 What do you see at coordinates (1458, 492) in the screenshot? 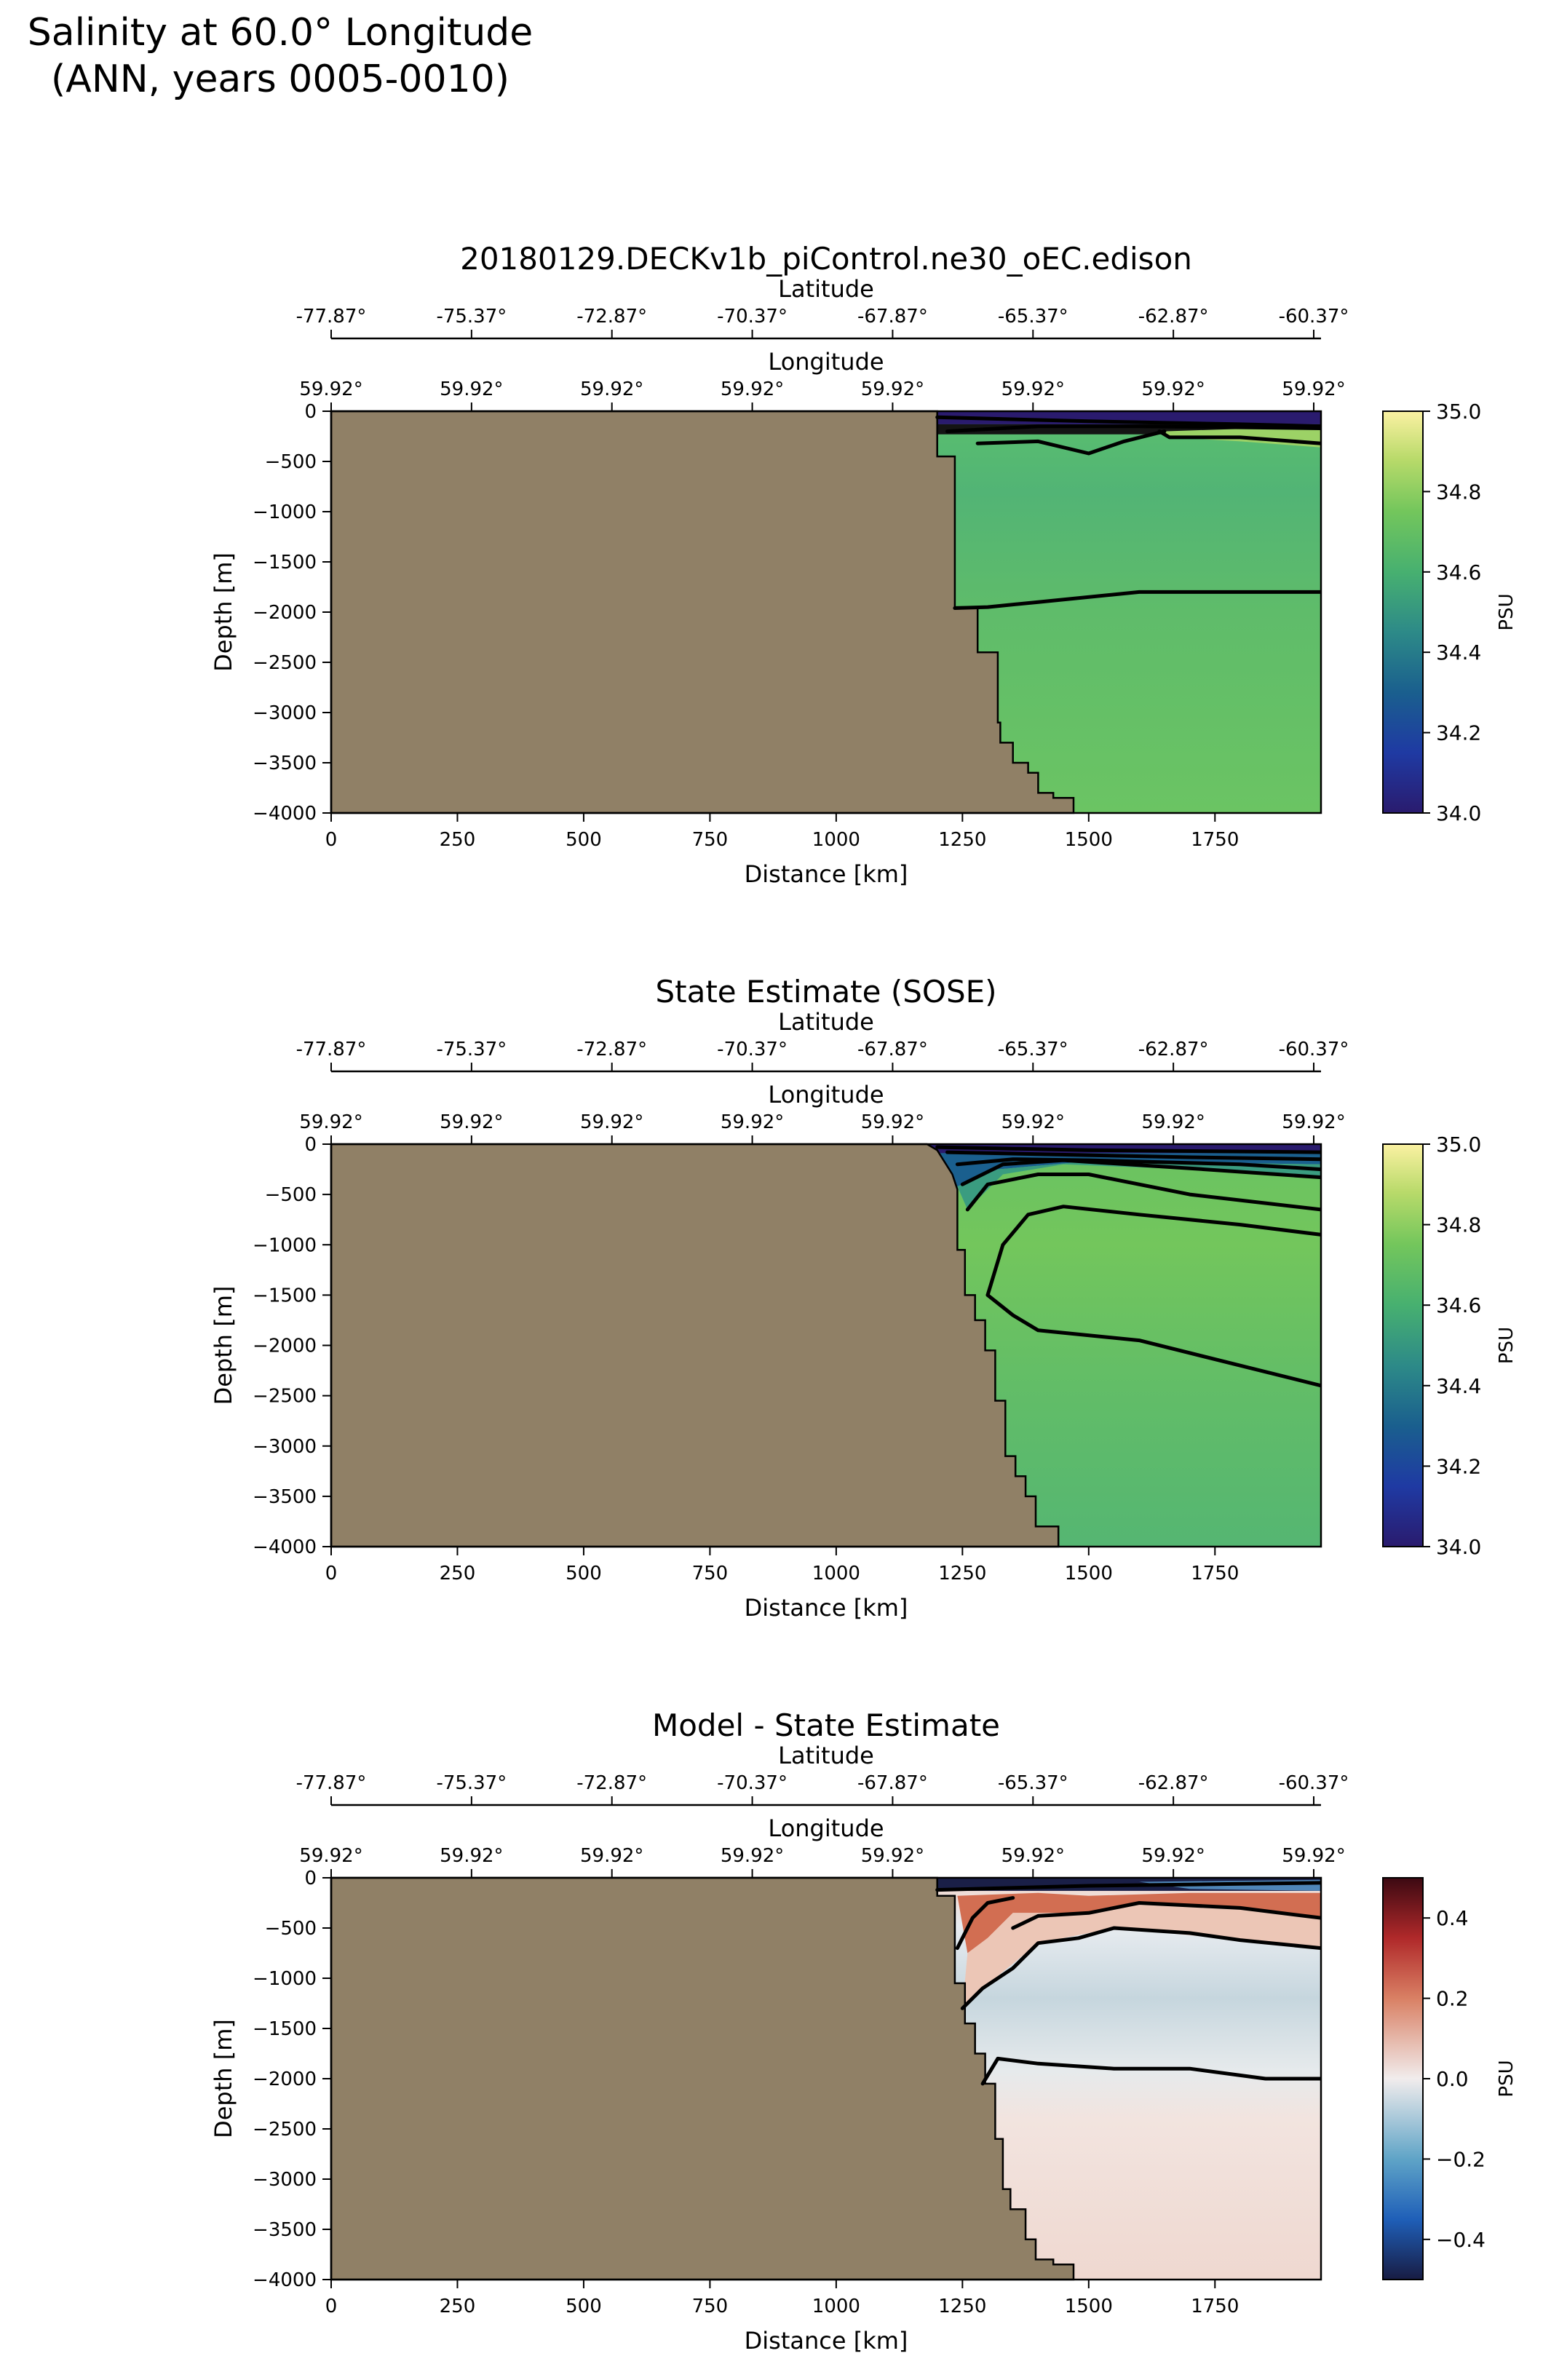
I see `colorbar-tick-label: 34.8` at bounding box center [1458, 492].